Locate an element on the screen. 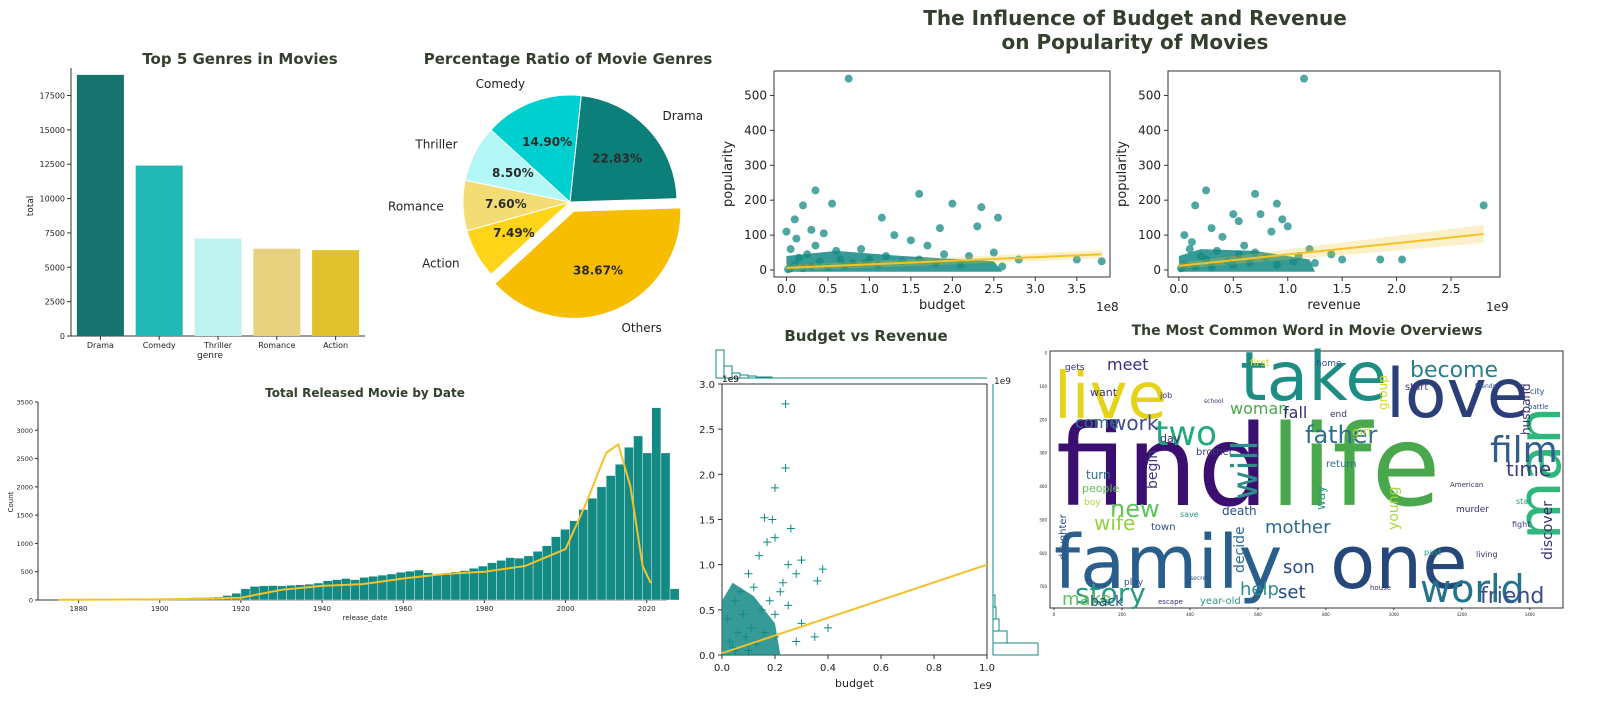 Image resolution: width=1600 pixels, height=702 pixels. wordcloud-word: escape is located at coordinates (1170, 602).